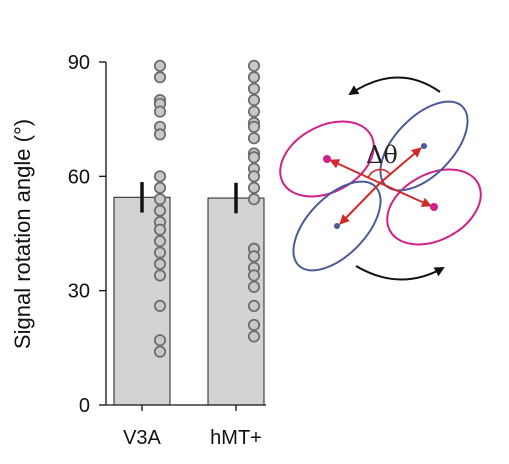  I want to click on angle-arc, so click(379, 173).